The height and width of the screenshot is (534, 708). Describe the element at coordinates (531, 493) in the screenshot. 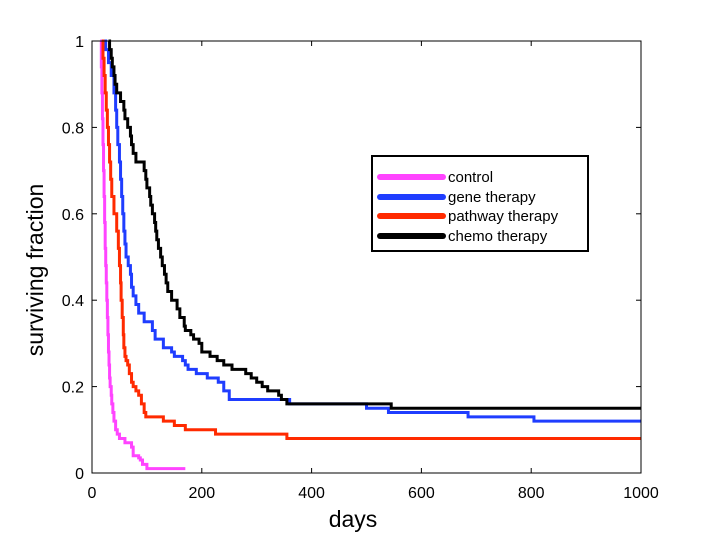

I see `x-tick-label: 800` at that location.